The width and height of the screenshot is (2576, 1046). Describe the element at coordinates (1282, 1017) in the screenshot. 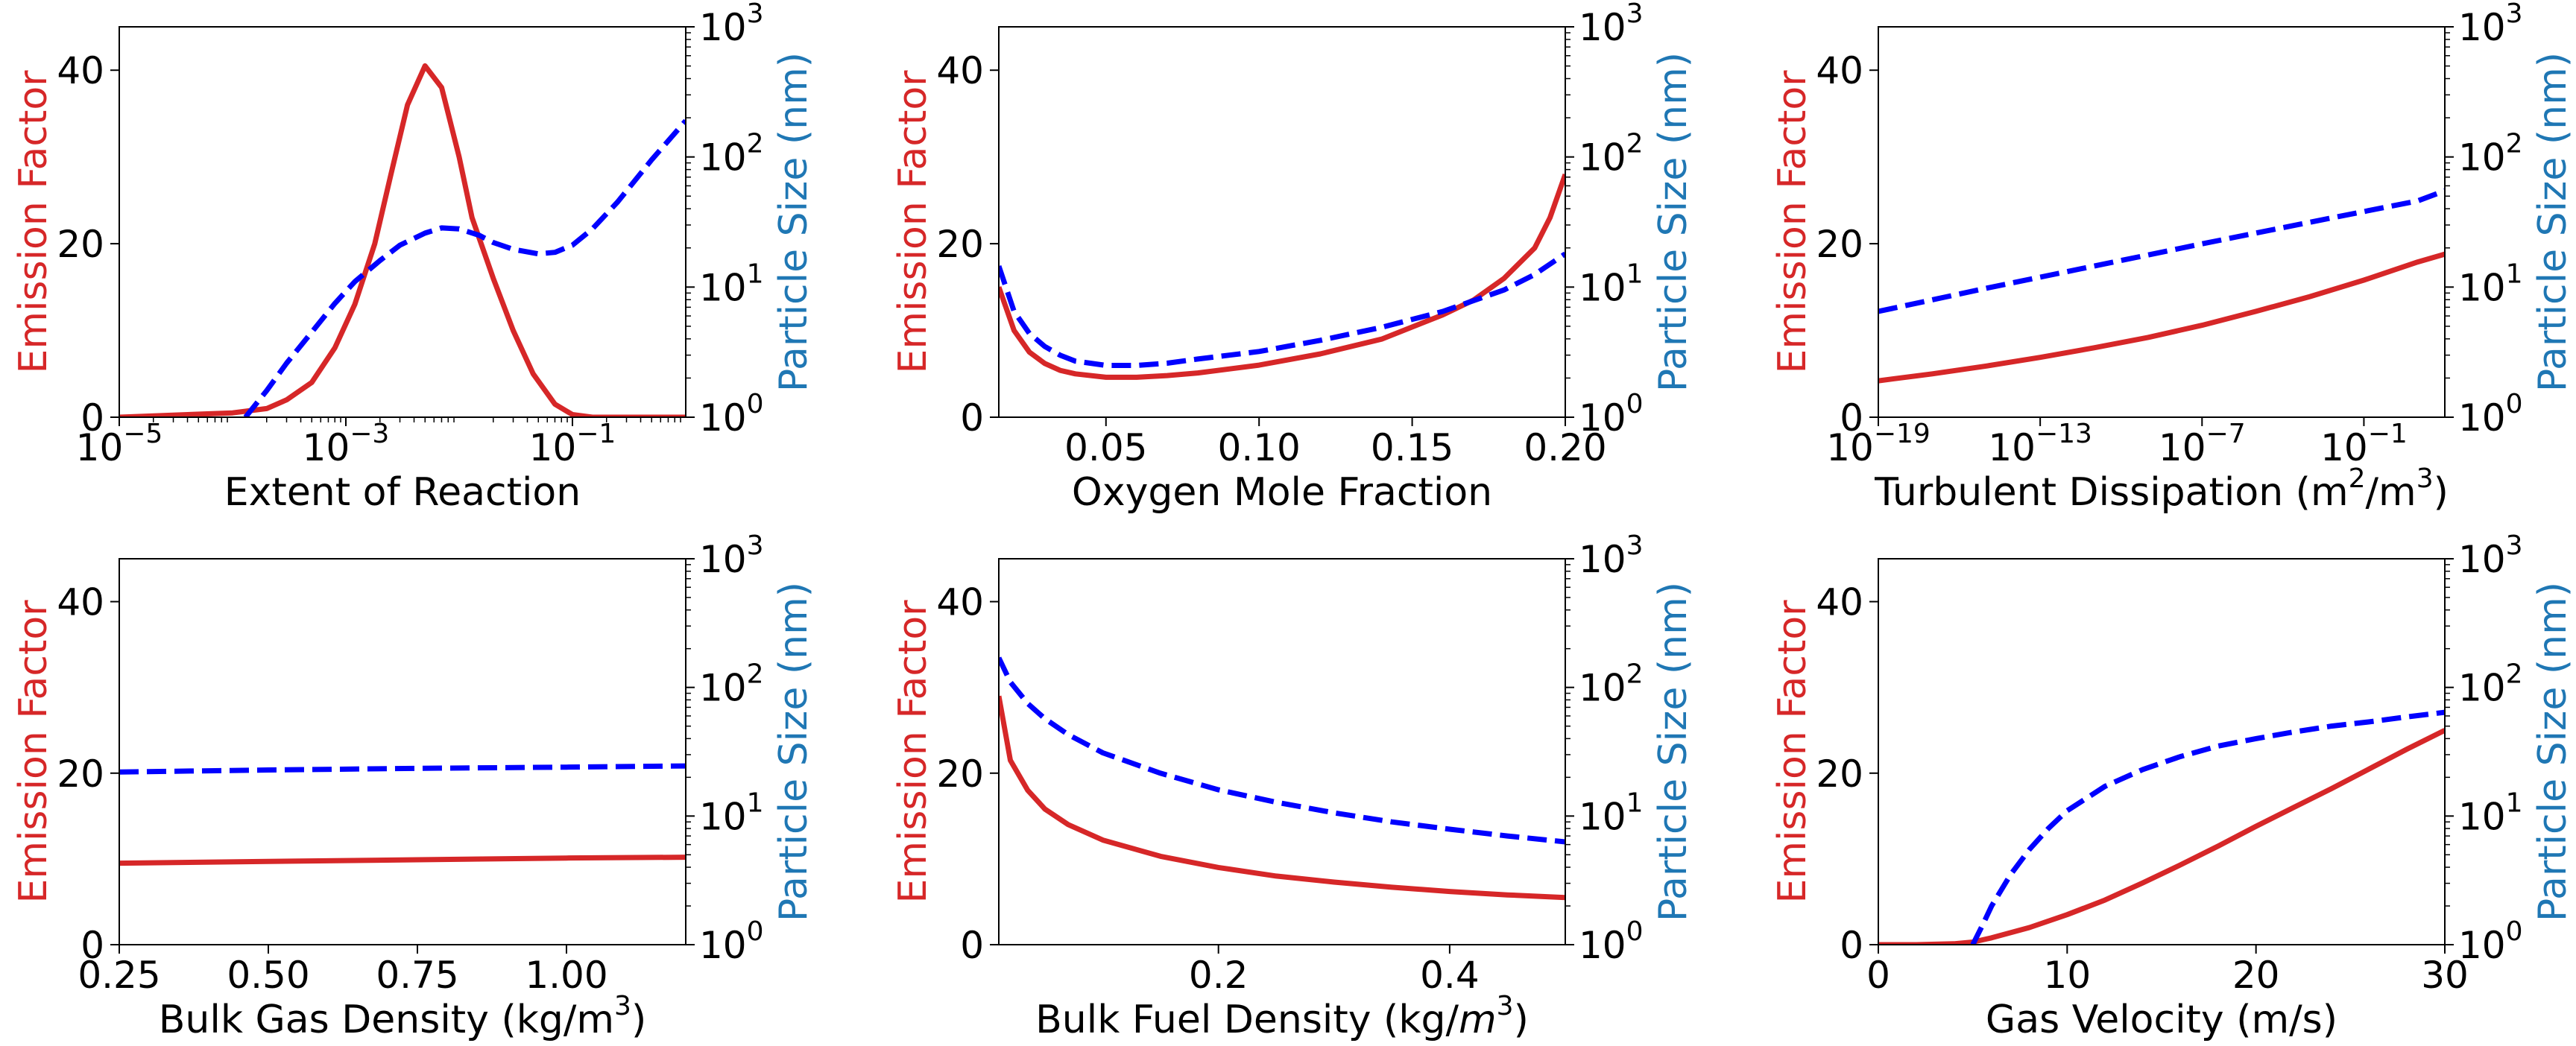

I see `x-axis-label: Bulk Fuel Density (kg/m3)` at that location.